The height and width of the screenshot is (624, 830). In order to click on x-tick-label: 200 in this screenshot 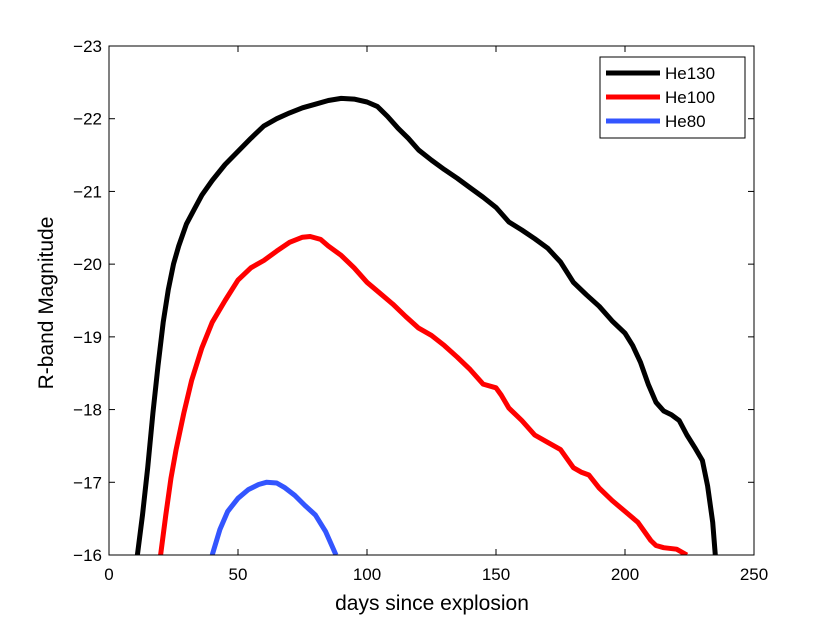, I will do `click(625, 574)`.